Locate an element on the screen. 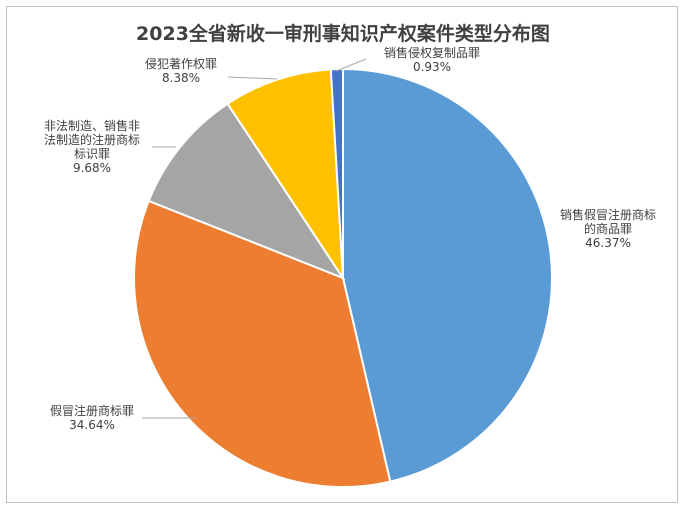 This screenshot has width=686, height=512. data-label-2: 假冒注册商标罪 34.64% is located at coordinates (92, 418).